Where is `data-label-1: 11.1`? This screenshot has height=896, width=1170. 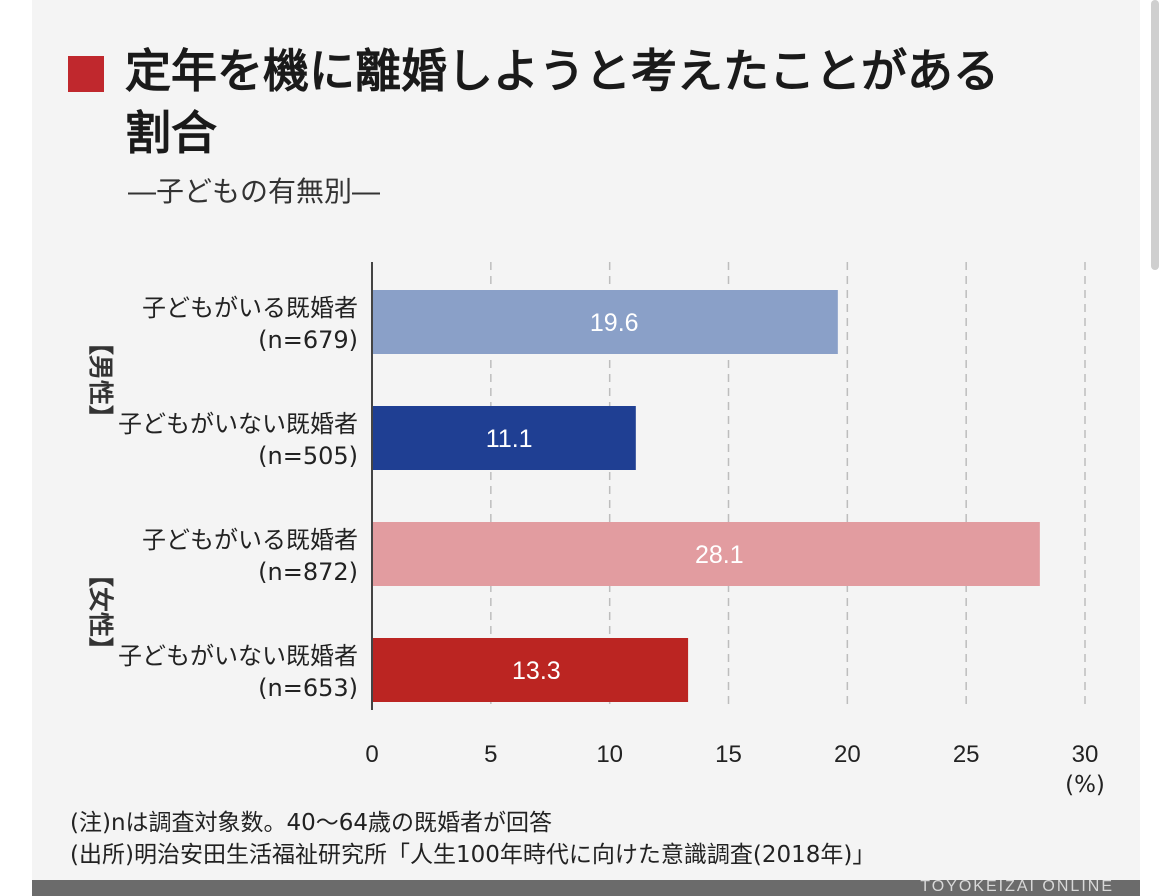
data-label-1: 11.1 is located at coordinates (509, 439).